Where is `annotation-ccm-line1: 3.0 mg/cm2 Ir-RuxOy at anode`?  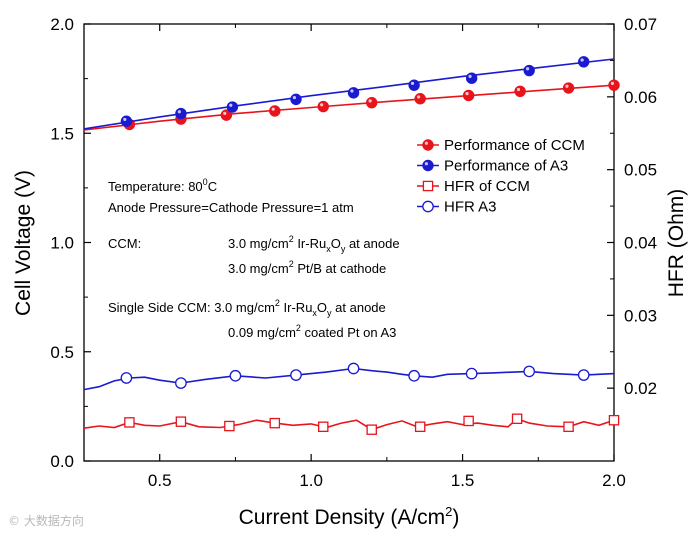 annotation-ccm-line1: 3.0 mg/cm2 Ir-RuxOy at anode is located at coordinates (314, 244).